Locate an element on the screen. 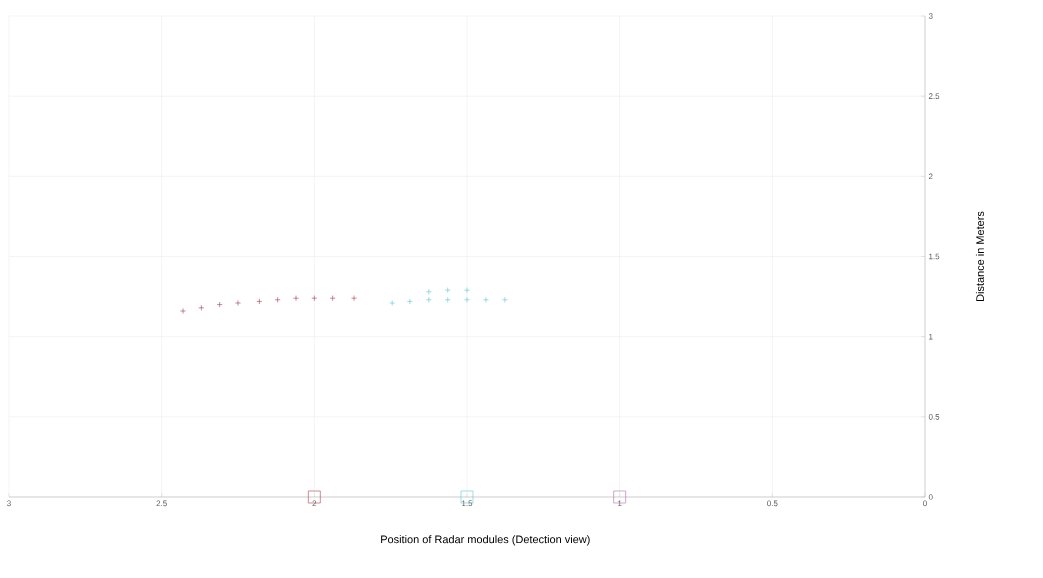  y-axis-title: Distance in Meters is located at coordinates (979, 256).